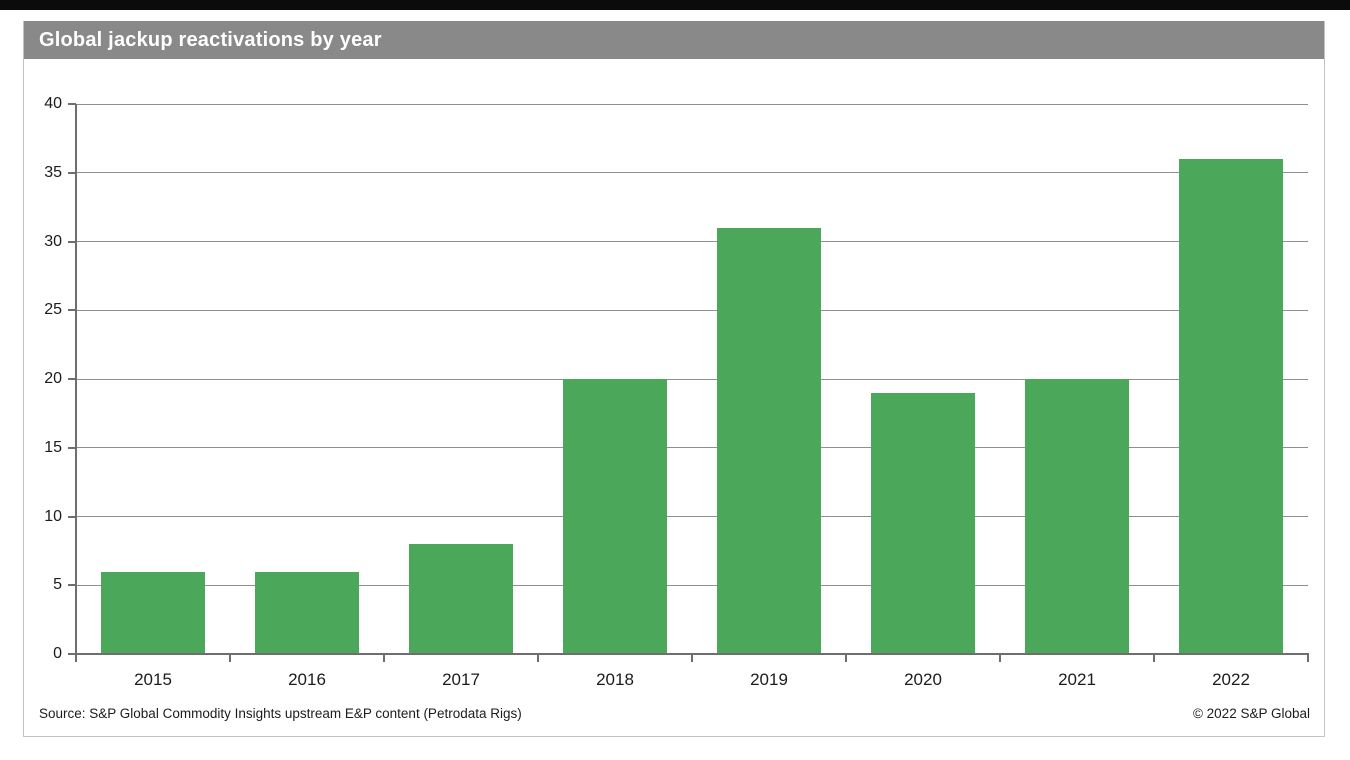  I want to click on chart-title-bar: Global jackup reactivations by year, so click(674, 40).